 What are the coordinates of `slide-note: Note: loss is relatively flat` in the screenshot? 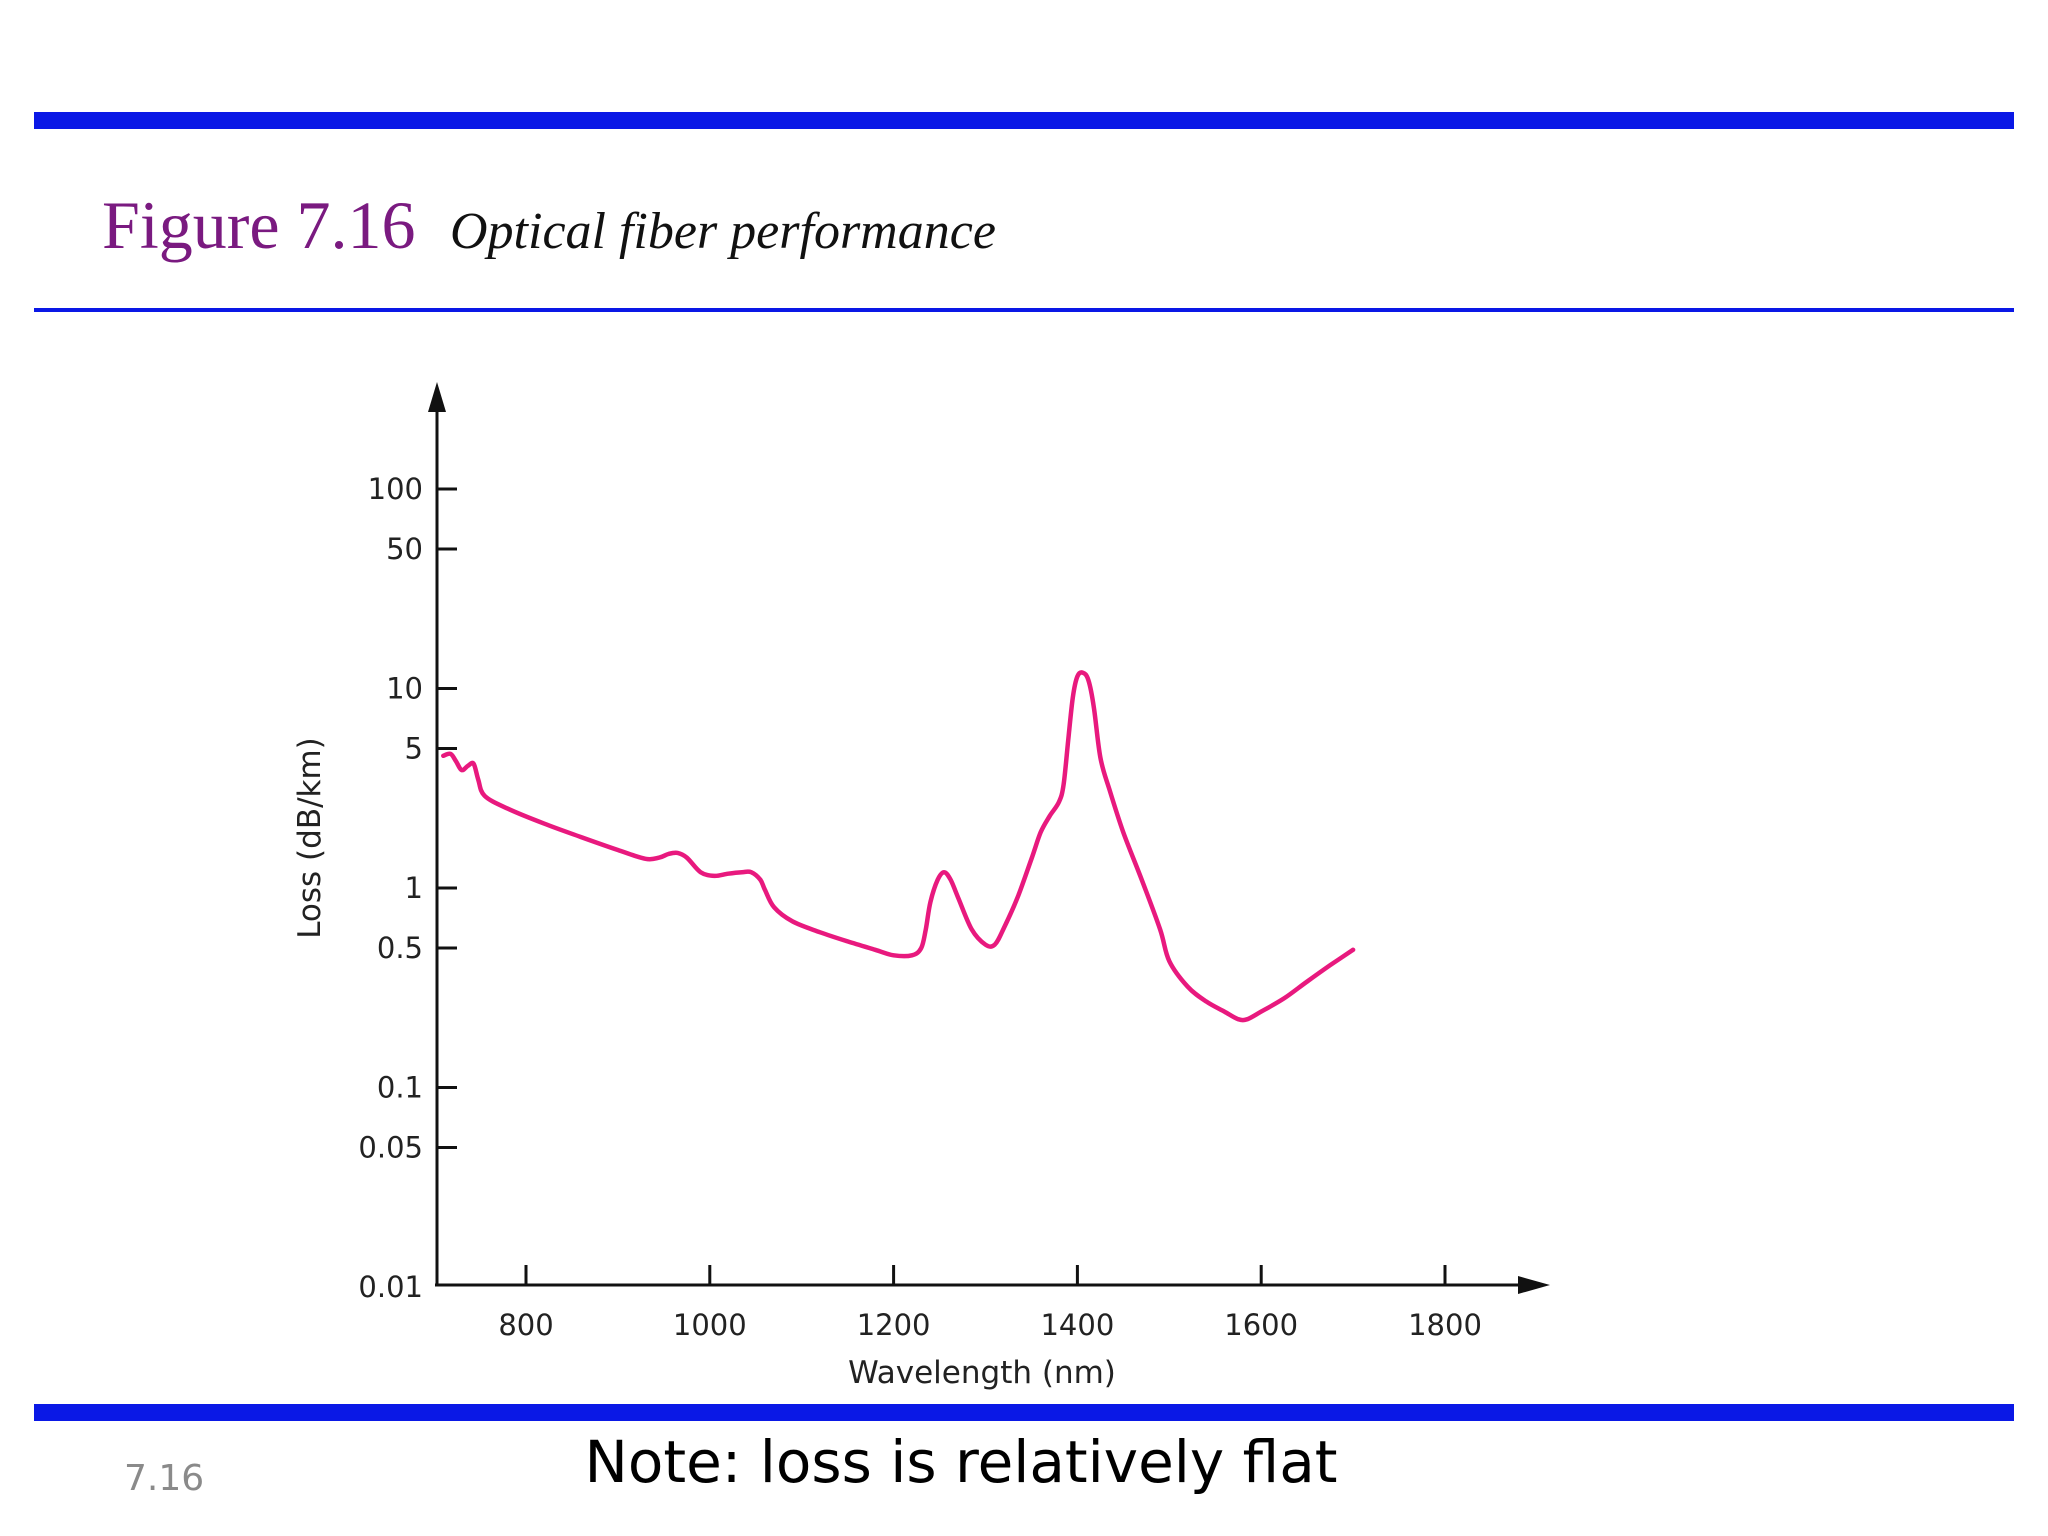 It's located at (961, 1462).